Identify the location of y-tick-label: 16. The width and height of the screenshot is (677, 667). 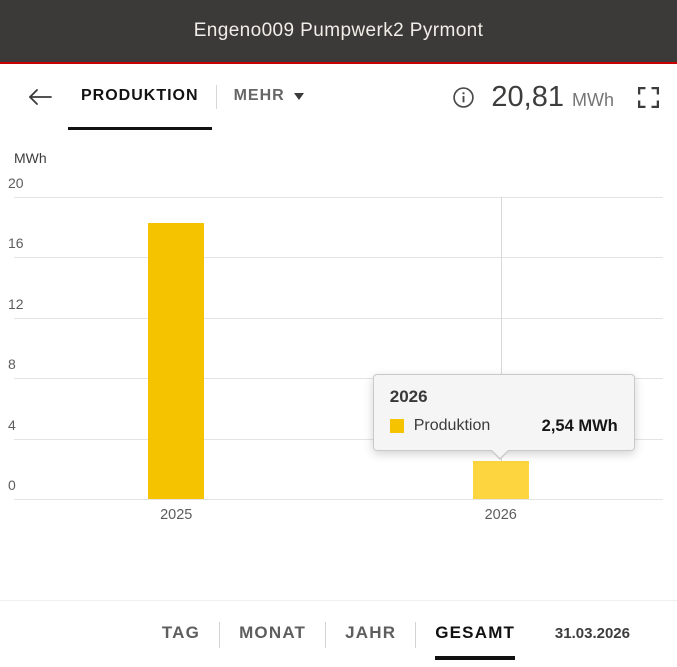
(16, 243).